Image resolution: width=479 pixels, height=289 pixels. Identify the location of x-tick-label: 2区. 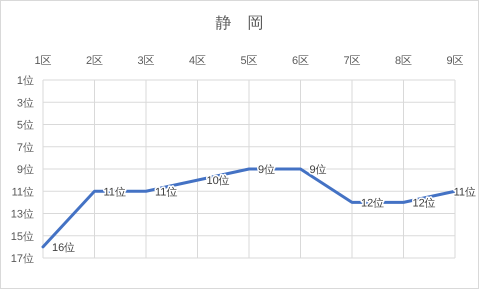
(95, 61).